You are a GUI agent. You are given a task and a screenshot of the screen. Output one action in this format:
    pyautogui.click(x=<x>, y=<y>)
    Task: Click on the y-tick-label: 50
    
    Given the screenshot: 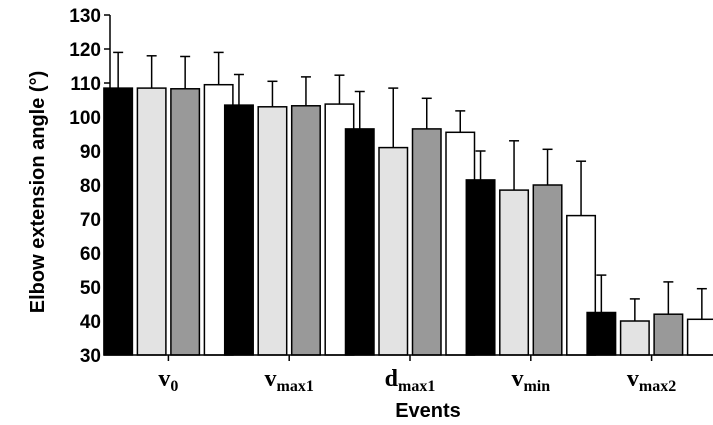 What is the action you would take?
    pyautogui.click(x=90, y=288)
    